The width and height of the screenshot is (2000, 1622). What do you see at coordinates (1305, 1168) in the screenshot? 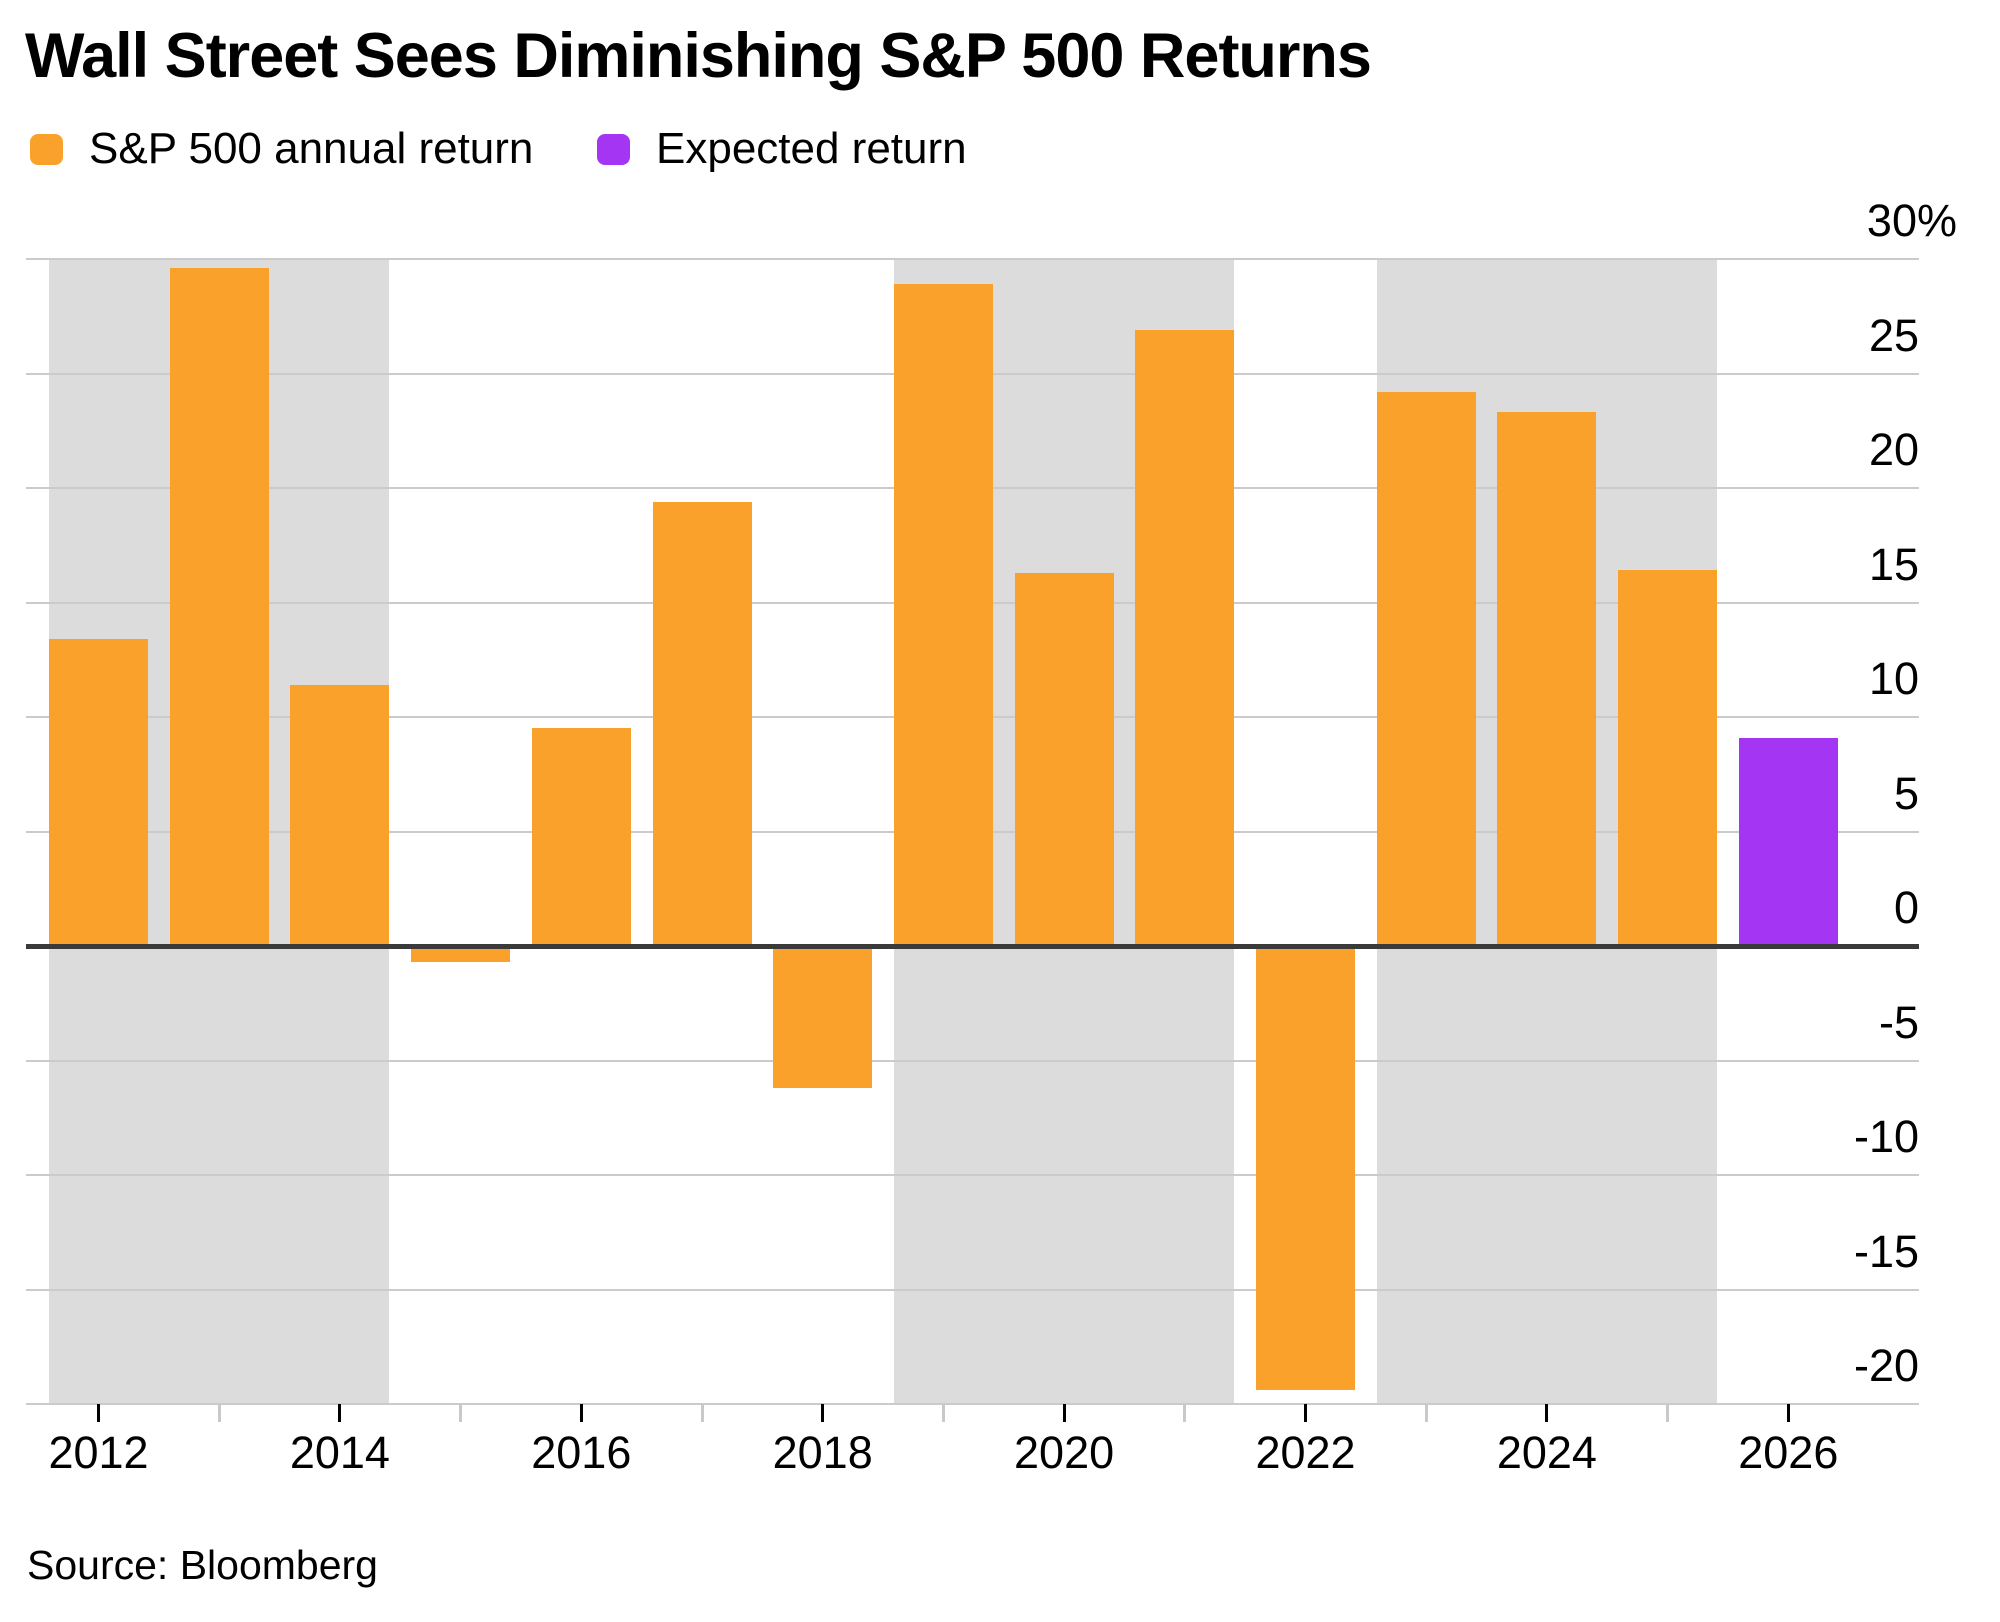
I see `bar-2022` at bounding box center [1305, 1168].